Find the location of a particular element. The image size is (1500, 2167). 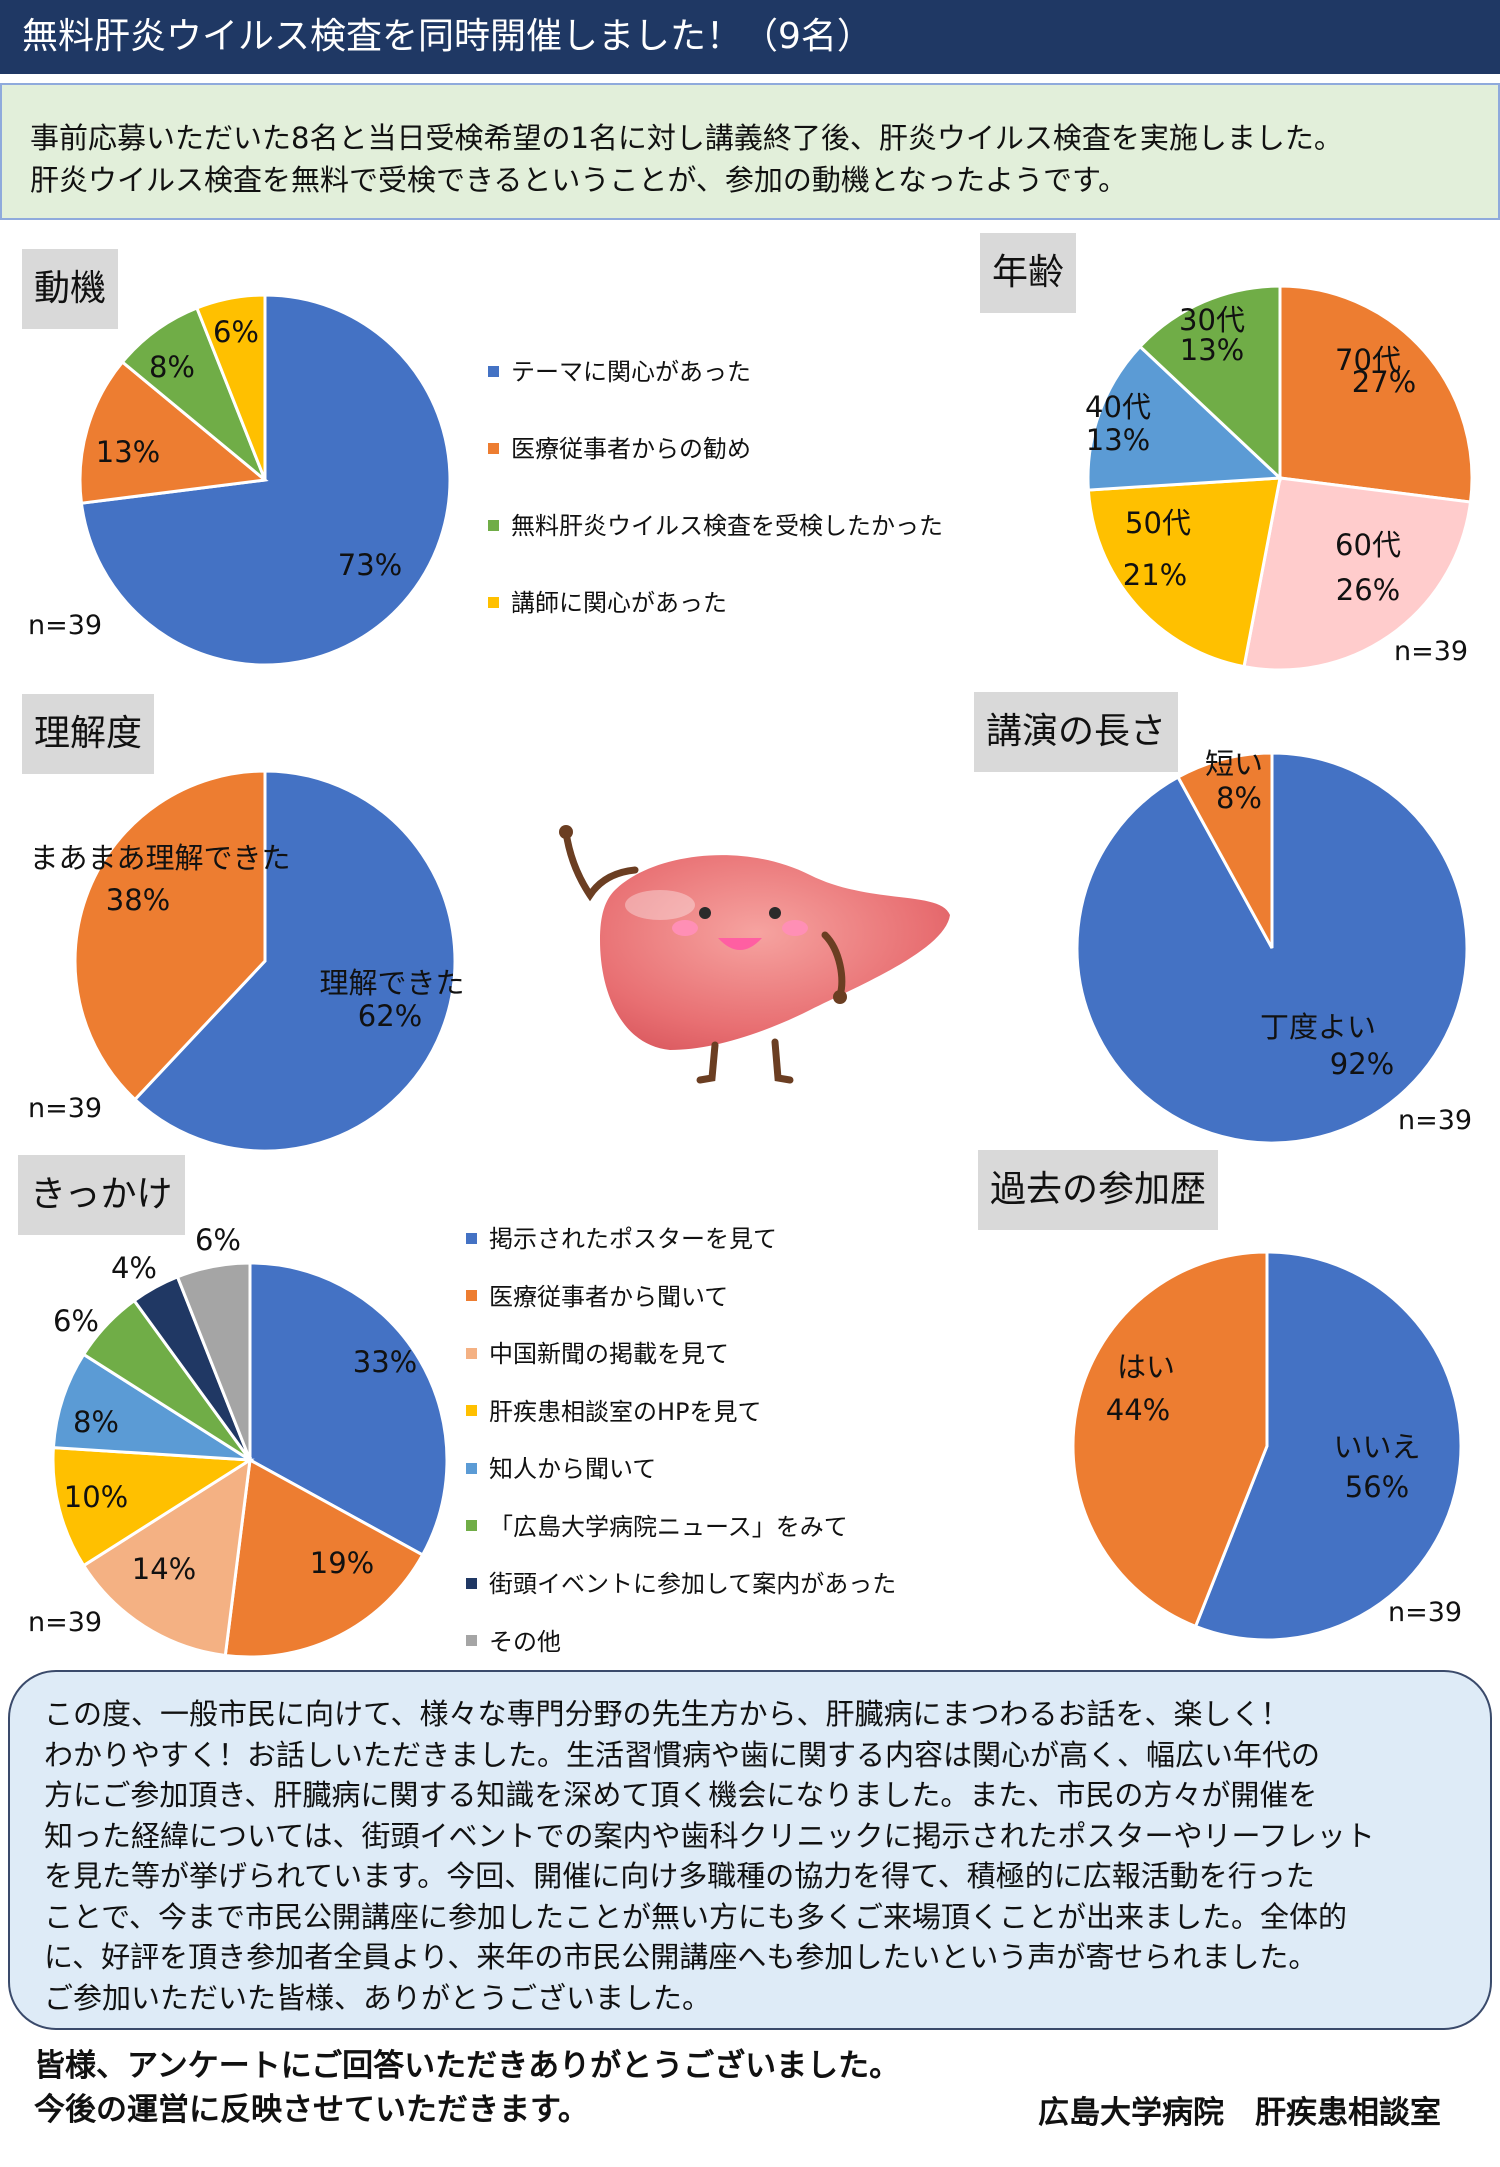

pie-value-label-age-0: 27% is located at coordinates (1384, 382).